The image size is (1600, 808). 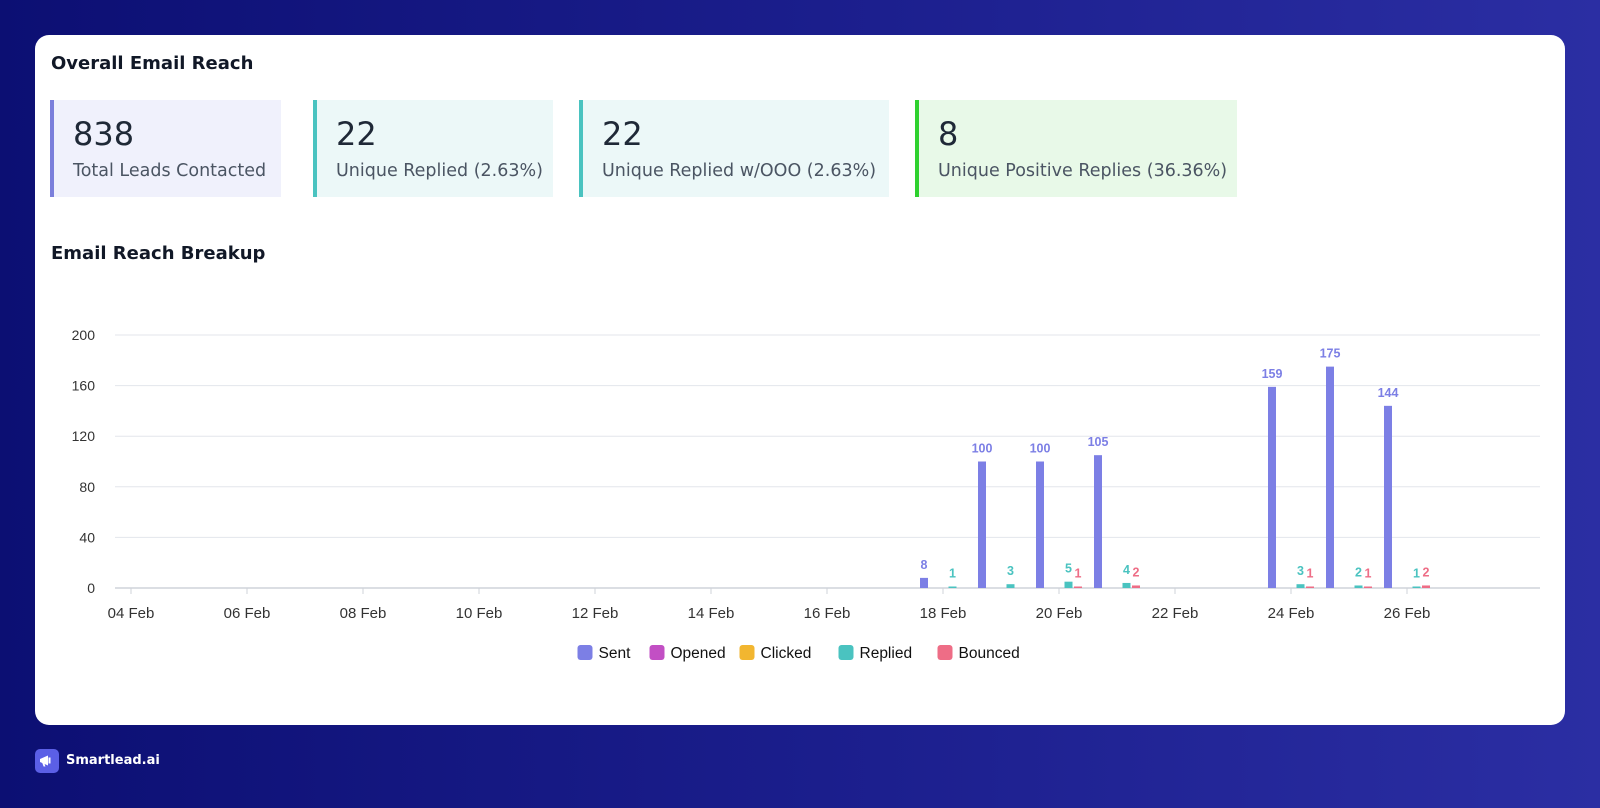 I want to click on y-tick-label: 200, so click(x=84, y=335).